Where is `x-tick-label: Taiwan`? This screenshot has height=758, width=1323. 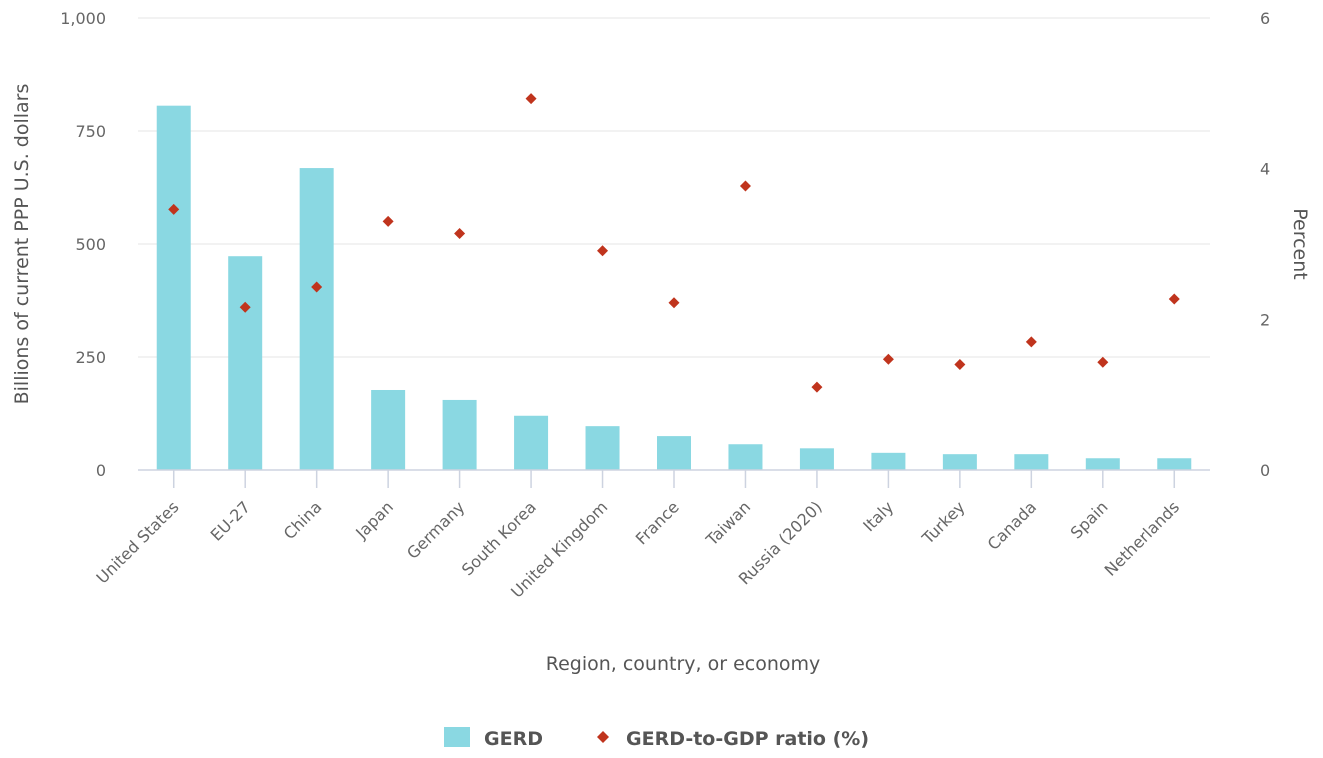
x-tick-label: Taiwan is located at coordinates (728, 523).